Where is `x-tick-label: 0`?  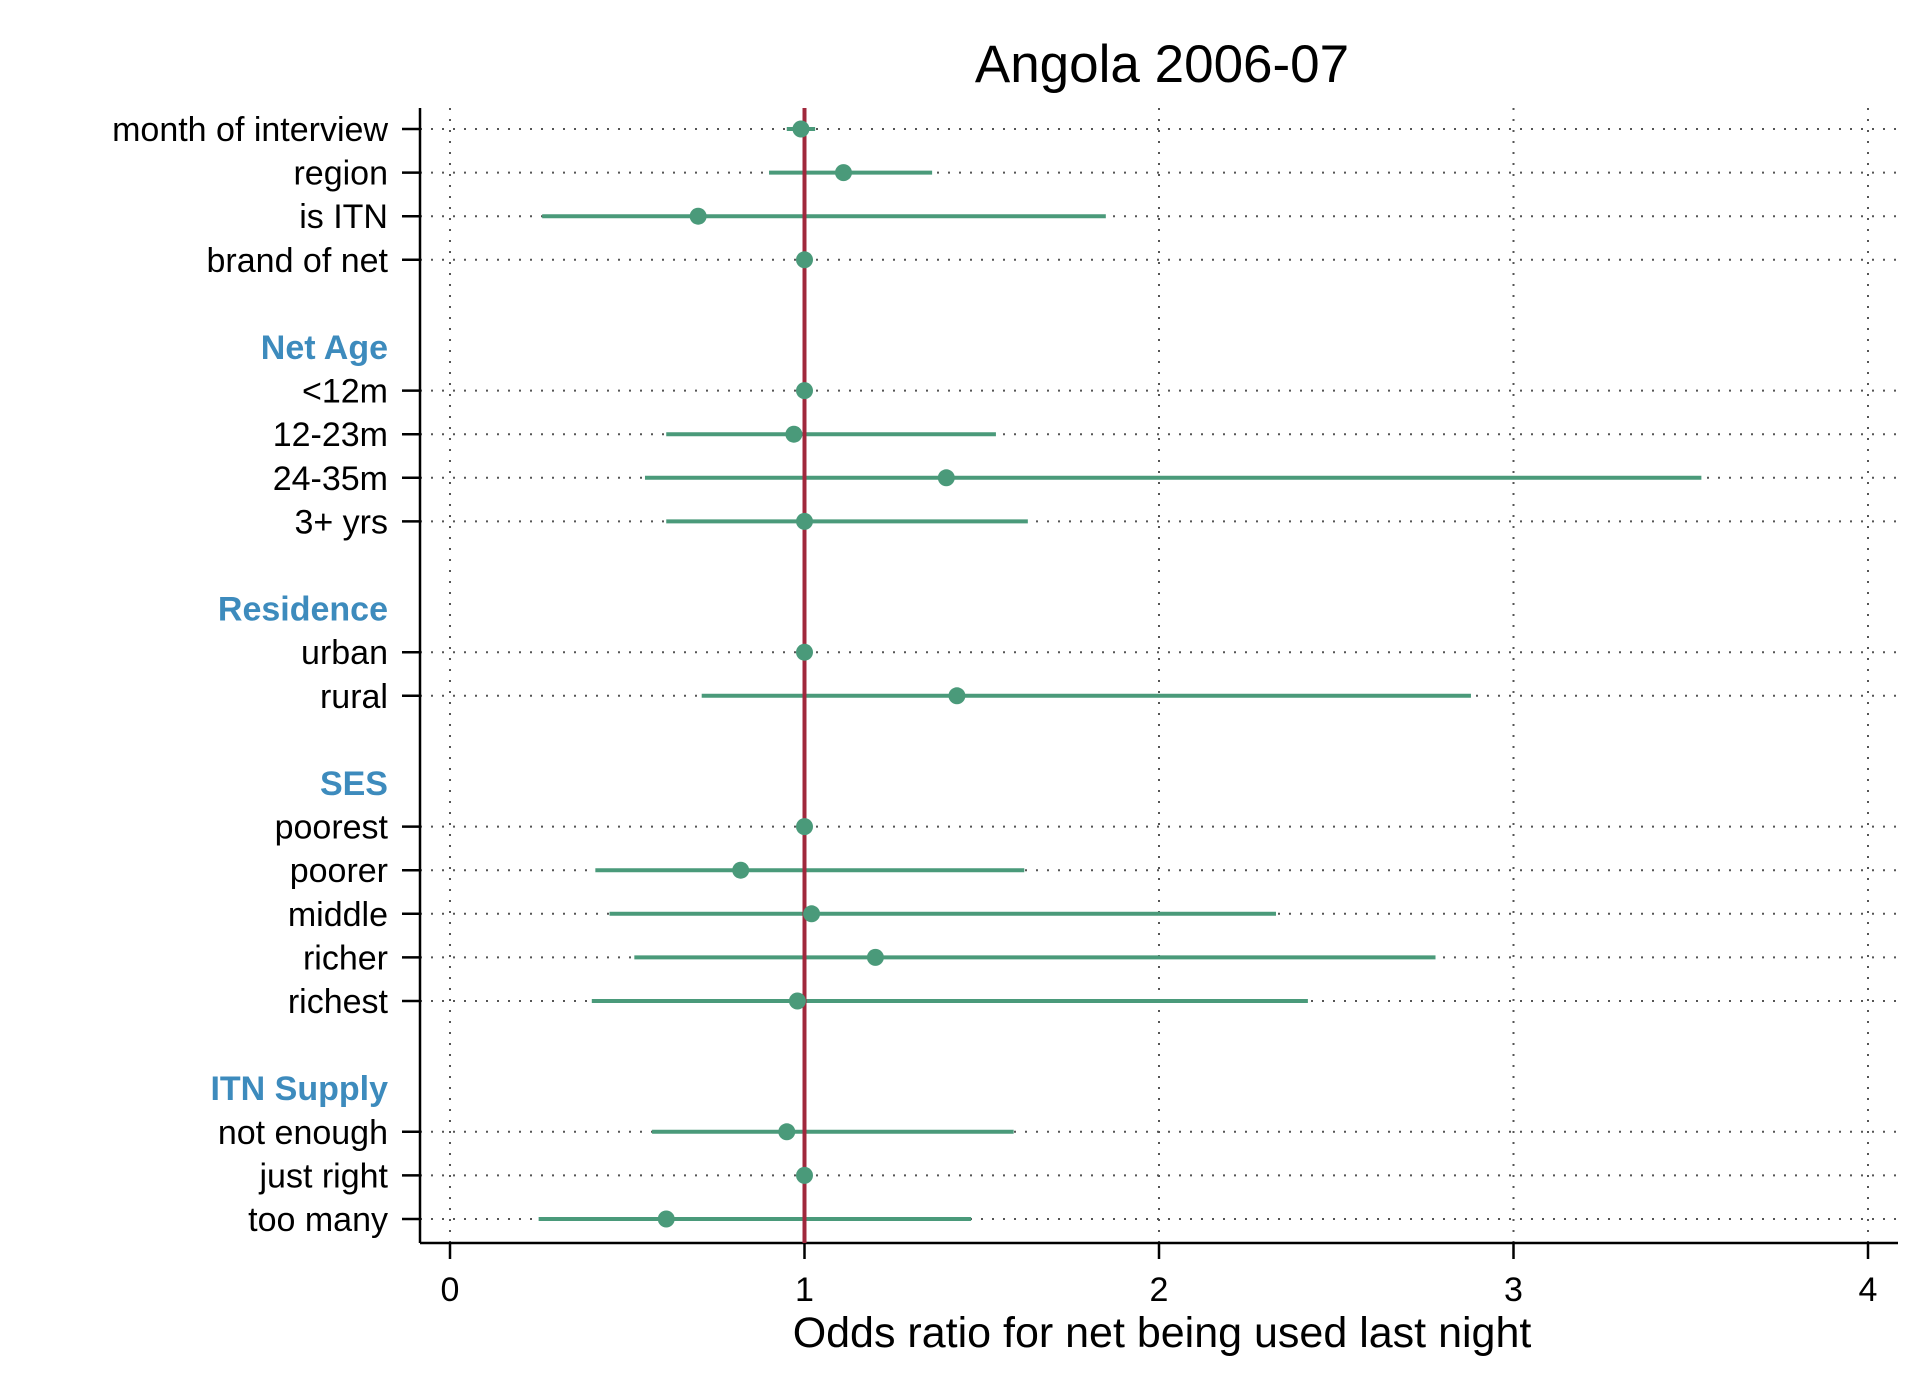 x-tick-label: 0 is located at coordinates (450, 1290).